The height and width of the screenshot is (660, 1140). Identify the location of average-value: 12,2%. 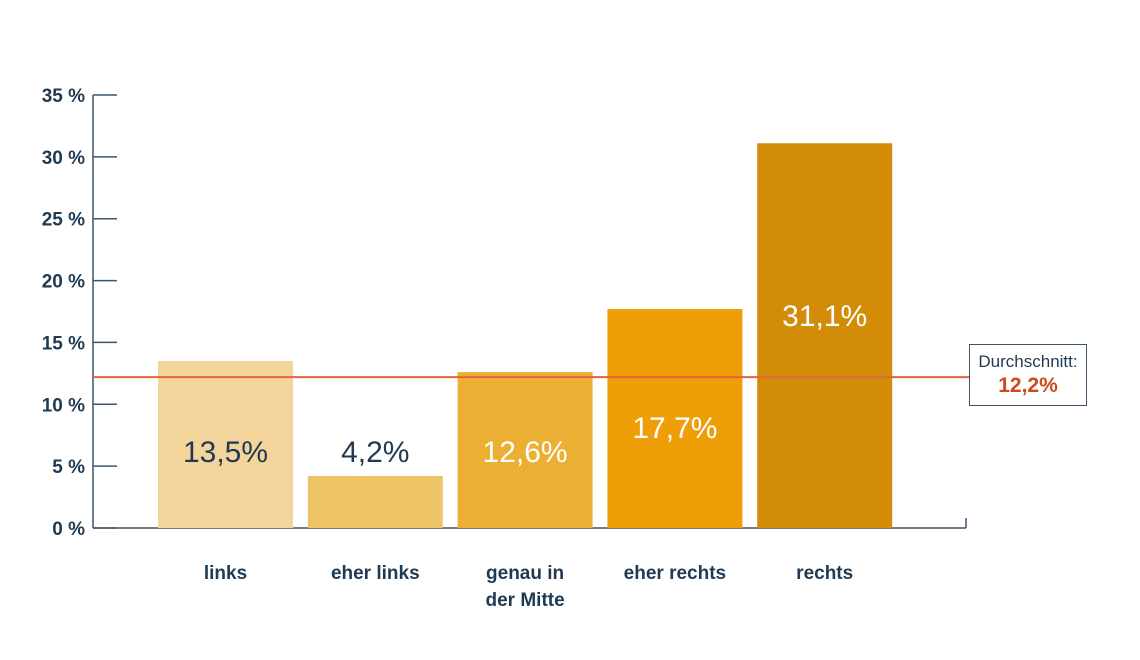
(1028, 385).